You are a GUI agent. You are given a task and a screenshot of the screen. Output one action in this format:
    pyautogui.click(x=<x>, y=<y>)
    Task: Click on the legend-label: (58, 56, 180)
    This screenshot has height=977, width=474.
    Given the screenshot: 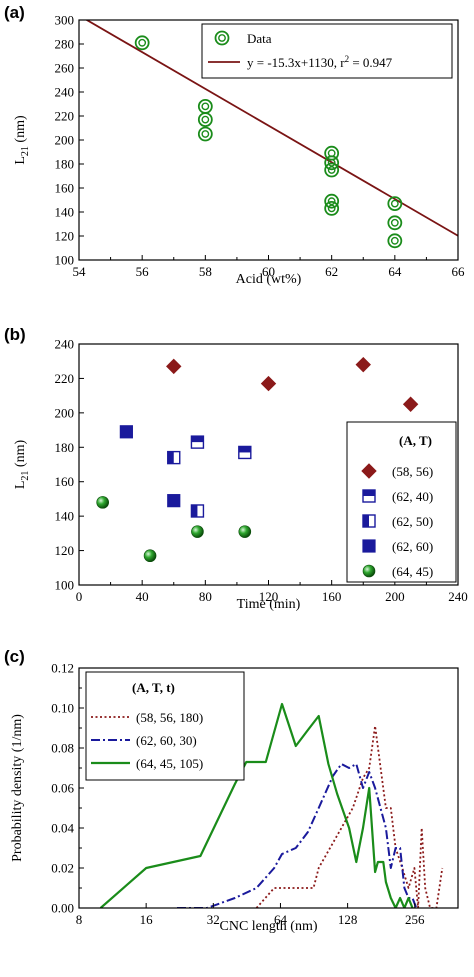 What is the action you would take?
    pyautogui.click(x=169, y=717)
    